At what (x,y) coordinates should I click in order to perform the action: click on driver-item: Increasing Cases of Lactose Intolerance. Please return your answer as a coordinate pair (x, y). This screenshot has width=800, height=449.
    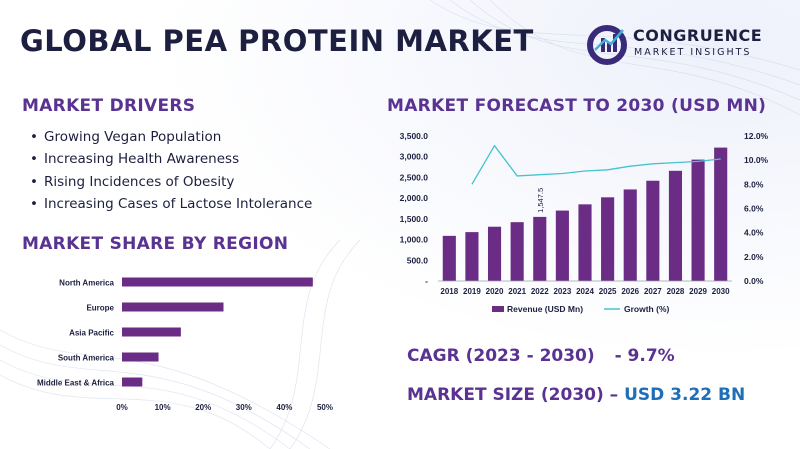
    Looking at the image, I should click on (171, 204).